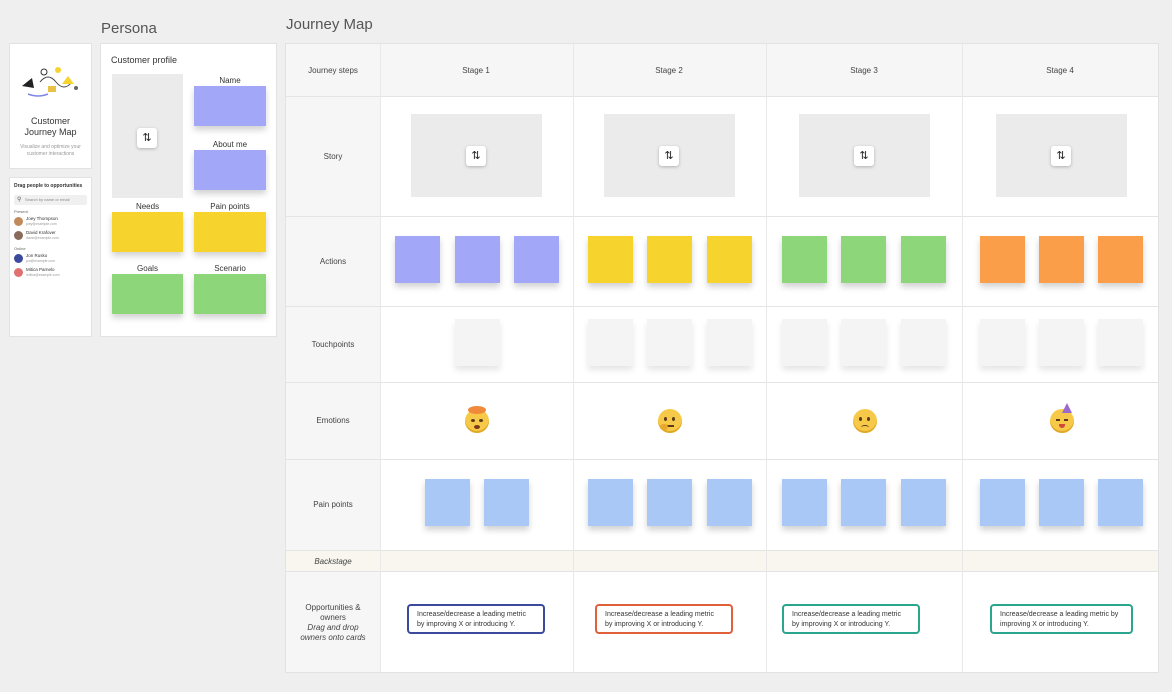 The image size is (1172, 692). Describe the element at coordinates (41, 232) in the screenshot. I see `person-name: David Krafover` at that location.